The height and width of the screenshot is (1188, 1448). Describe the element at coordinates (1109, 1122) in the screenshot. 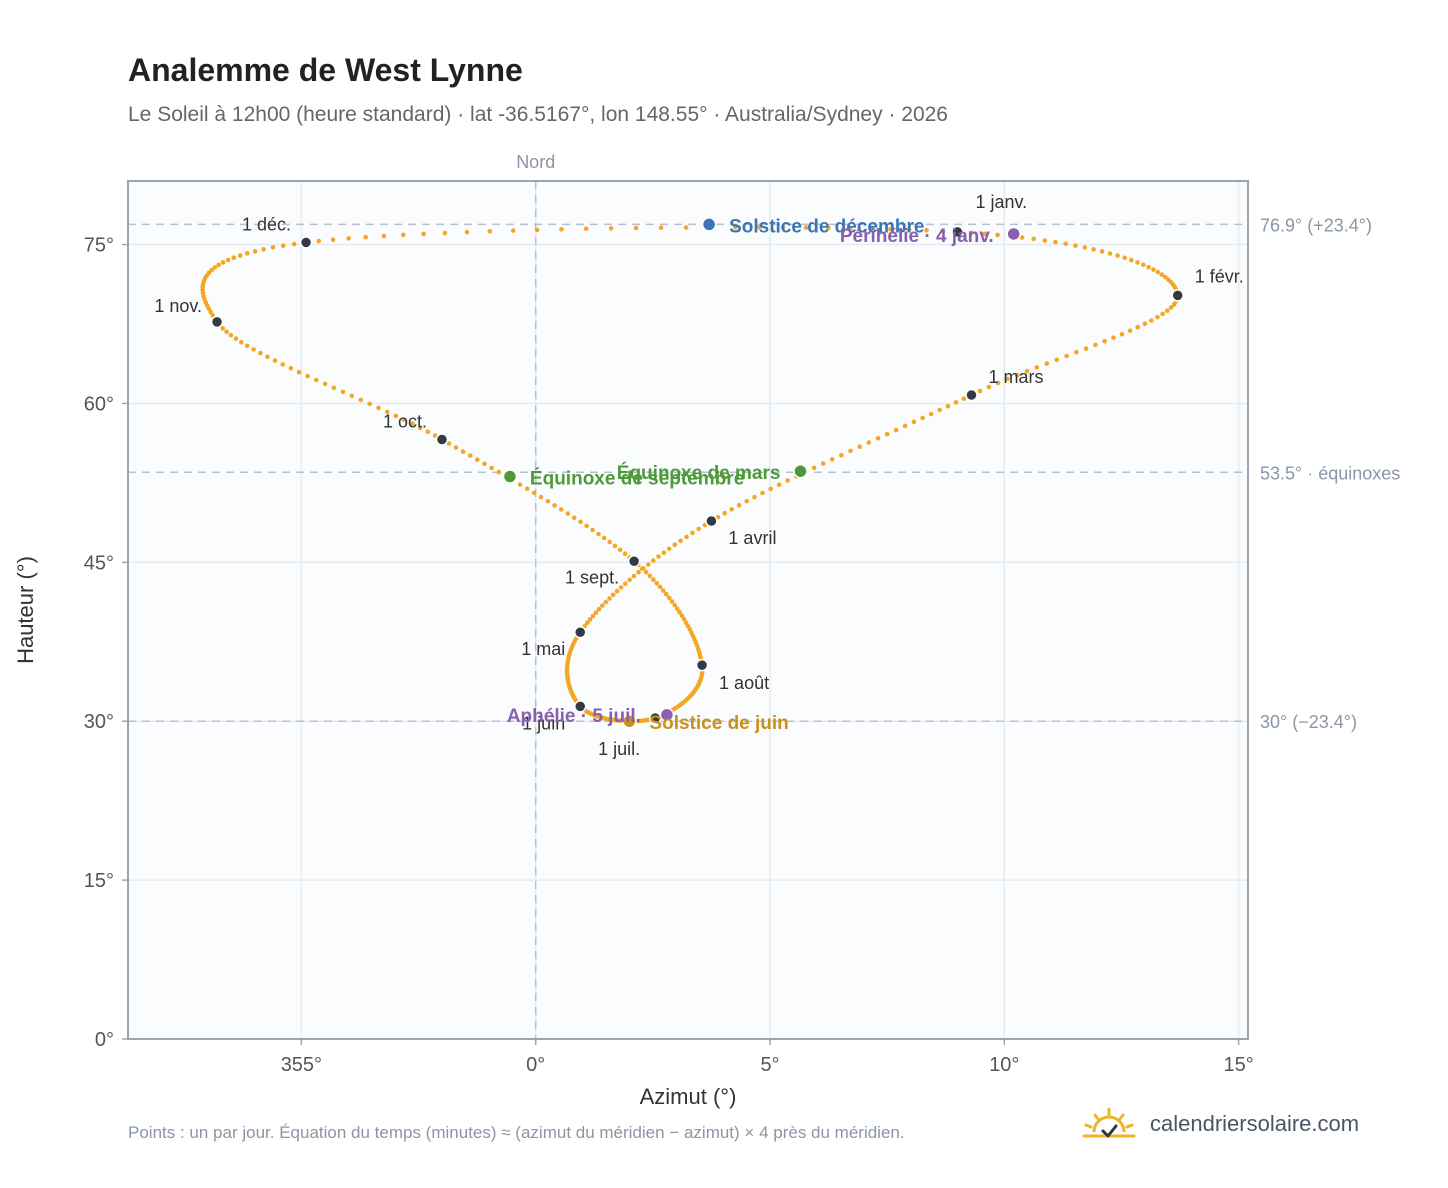

I see `sun-check-icon` at that location.